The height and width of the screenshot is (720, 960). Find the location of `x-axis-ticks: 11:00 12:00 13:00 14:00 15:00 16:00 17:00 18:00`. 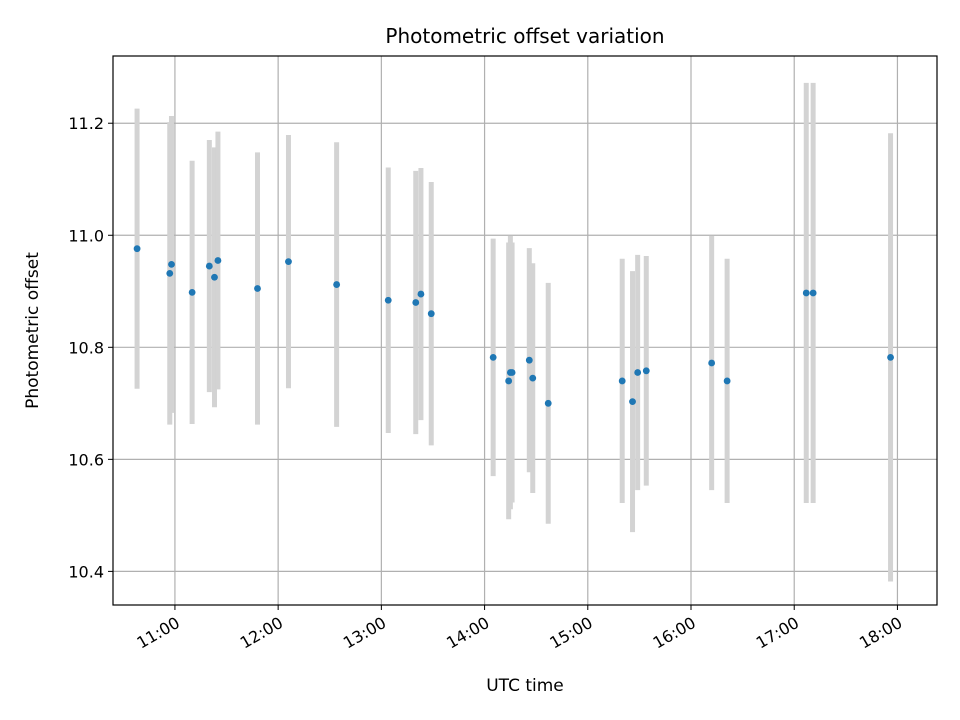

x-axis-ticks: 11:00 12:00 13:00 14:00 15:00 16:00 17:00 18:00 is located at coordinates (519, 629).